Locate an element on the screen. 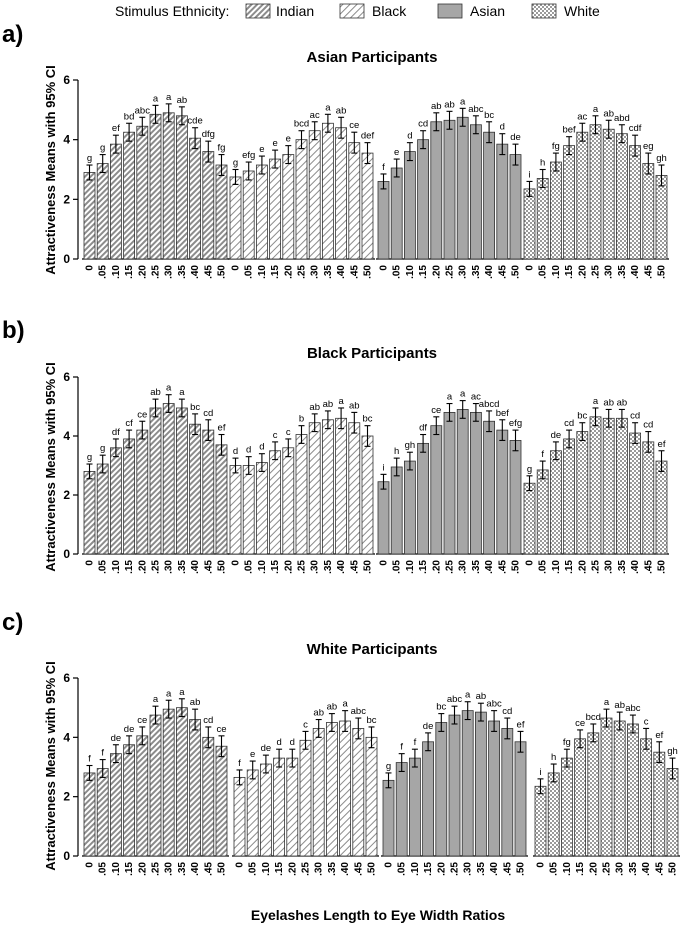 The image size is (685, 929). significance-letter: de is located at coordinates (428, 726).